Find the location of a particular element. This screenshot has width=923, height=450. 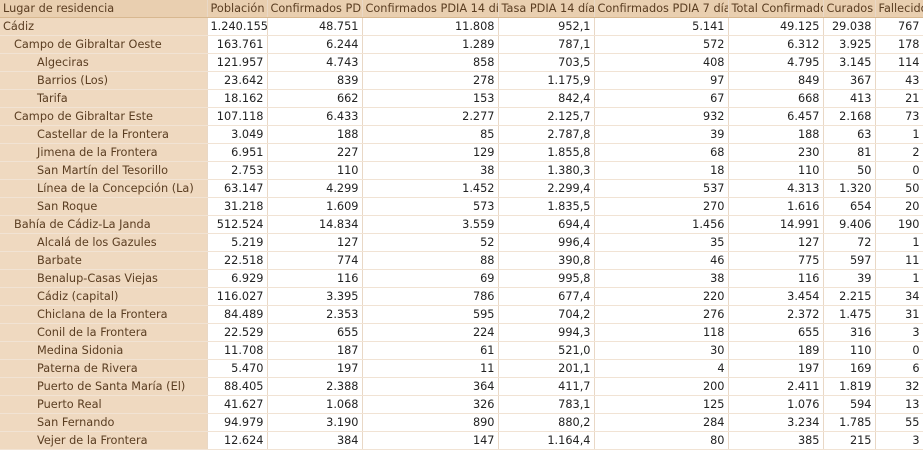

row-label: Barrios (Los) is located at coordinates (104, 80).